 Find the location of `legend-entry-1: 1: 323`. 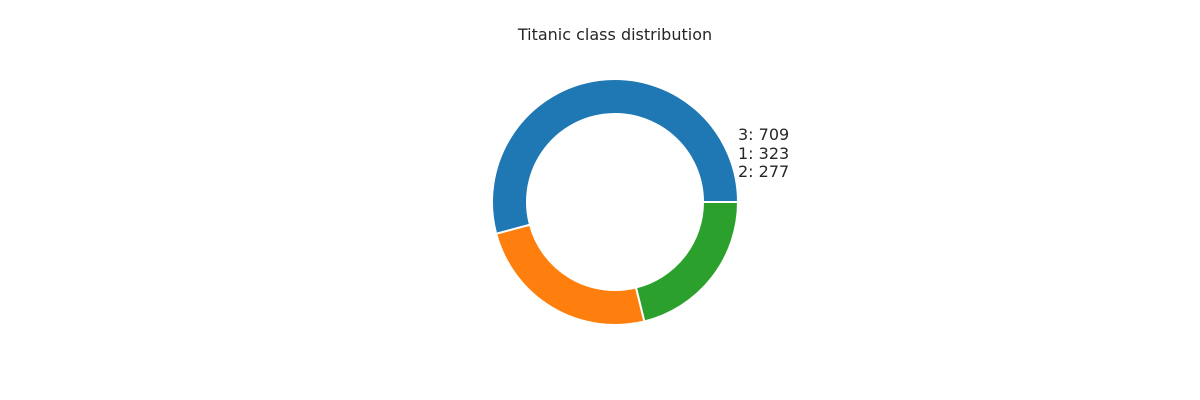

legend-entry-1: 1: 323 is located at coordinates (763, 153).